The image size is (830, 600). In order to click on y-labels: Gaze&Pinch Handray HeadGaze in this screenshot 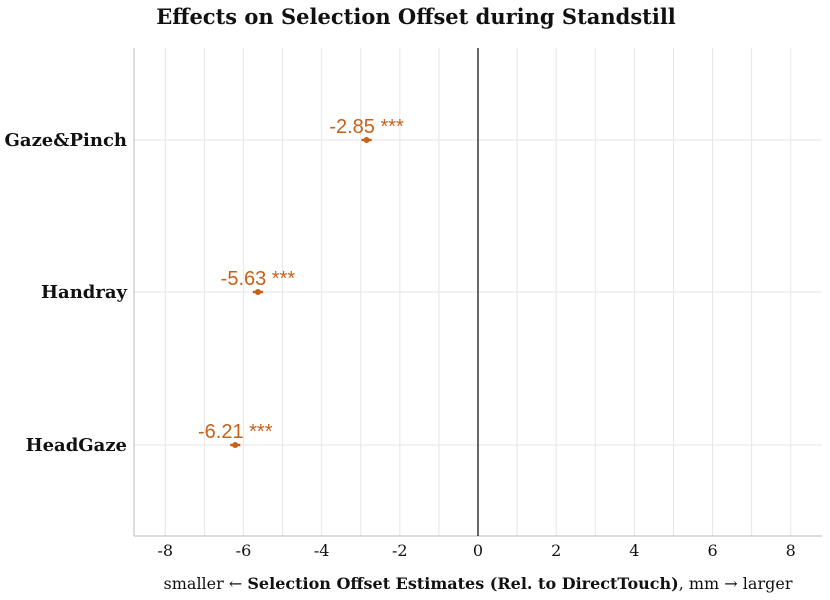, I will do `click(66, 293)`.